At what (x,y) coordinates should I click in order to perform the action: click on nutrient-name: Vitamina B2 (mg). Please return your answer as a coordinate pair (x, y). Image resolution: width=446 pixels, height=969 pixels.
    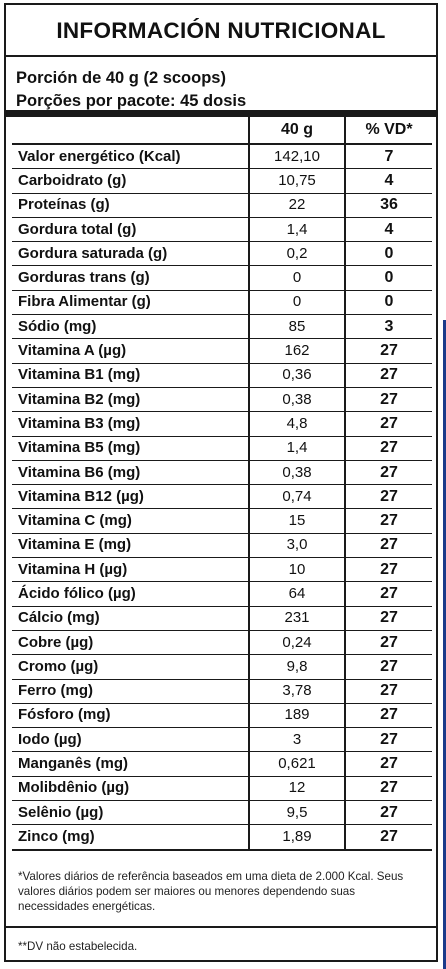
    Looking at the image, I should click on (130, 400).